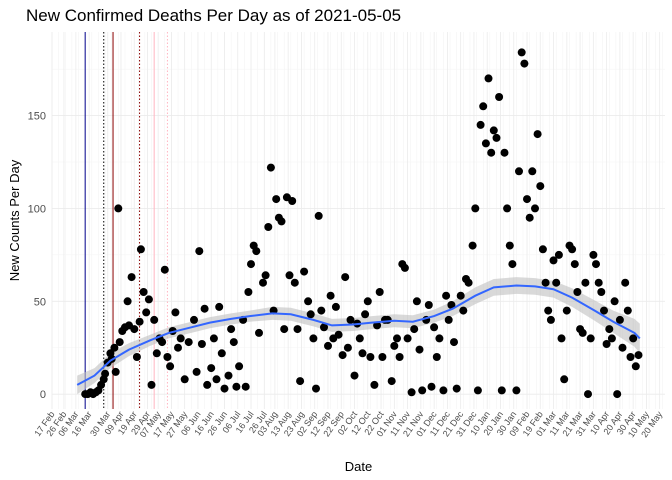 The width and height of the screenshot is (672, 480). What do you see at coordinates (37, 117) in the screenshot?
I see `y-tick-label: 150` at bounding box center [37, 117].